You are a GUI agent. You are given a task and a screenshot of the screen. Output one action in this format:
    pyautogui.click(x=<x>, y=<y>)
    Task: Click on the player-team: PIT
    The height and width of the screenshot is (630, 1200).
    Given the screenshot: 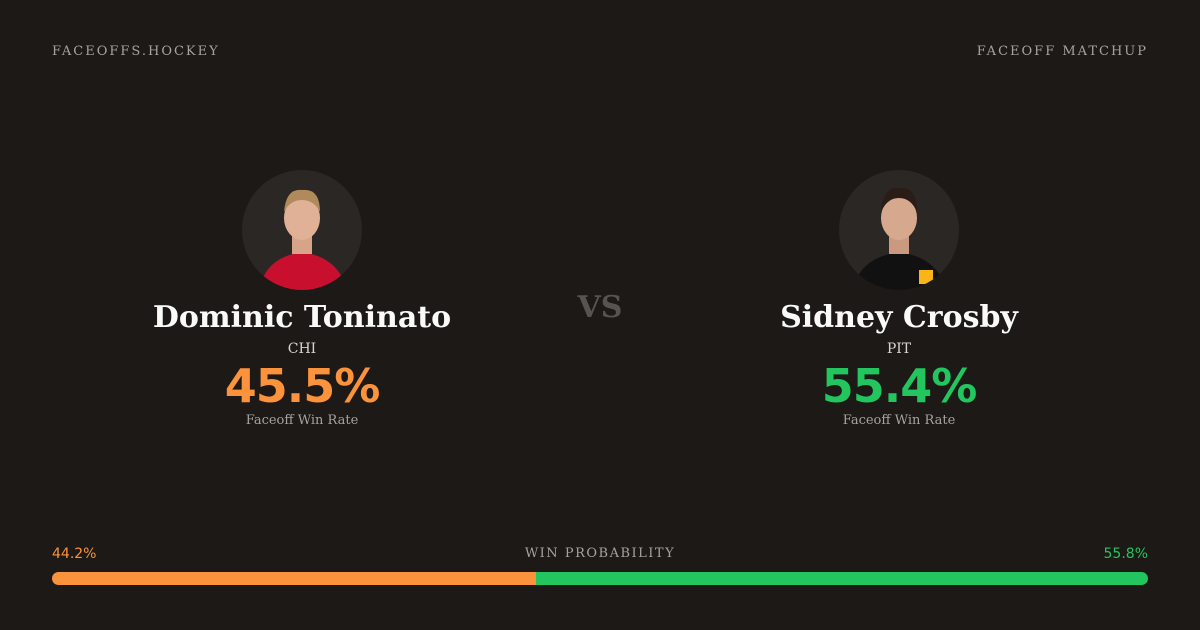 What is the action you would take?
    pyautogui.click(x=899, y=349)
    